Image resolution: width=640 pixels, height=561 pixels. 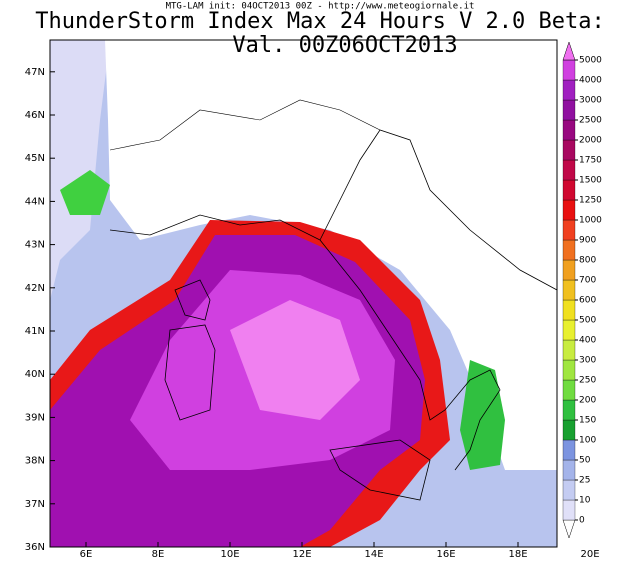 I want to click on sardinia, so click(x=190, y=372).